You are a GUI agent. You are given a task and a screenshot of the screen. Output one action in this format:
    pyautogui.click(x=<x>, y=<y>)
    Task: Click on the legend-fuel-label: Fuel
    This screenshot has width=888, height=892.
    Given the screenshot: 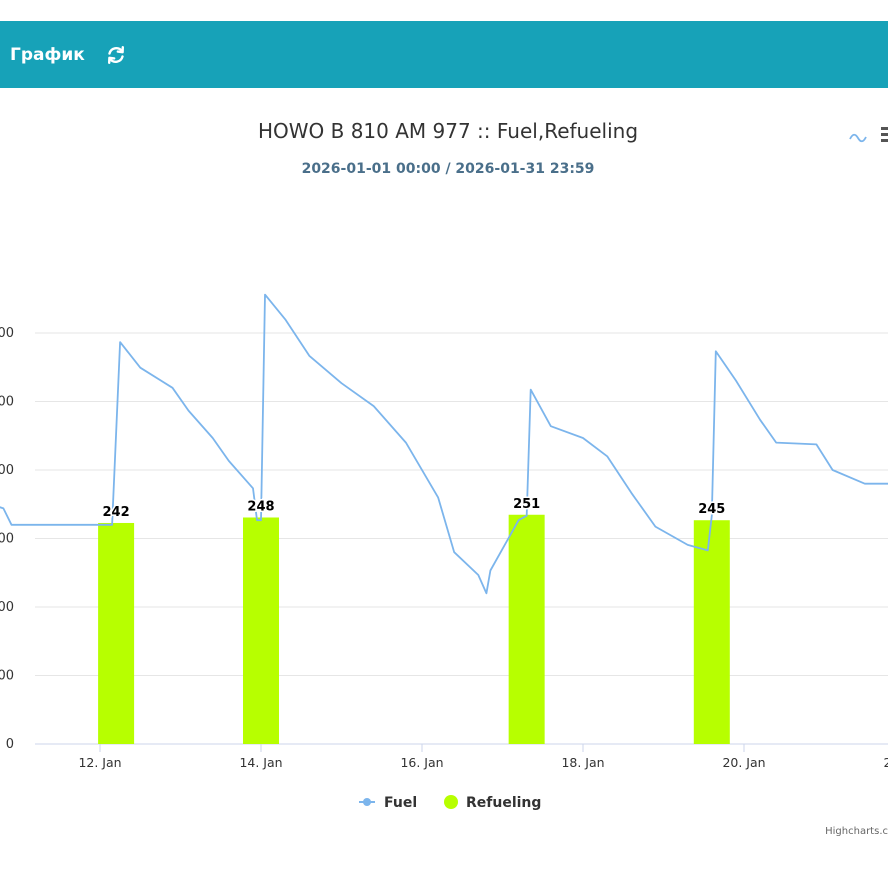 What is the action you would take?
    pyautogui.click(x=400, y=803)
    